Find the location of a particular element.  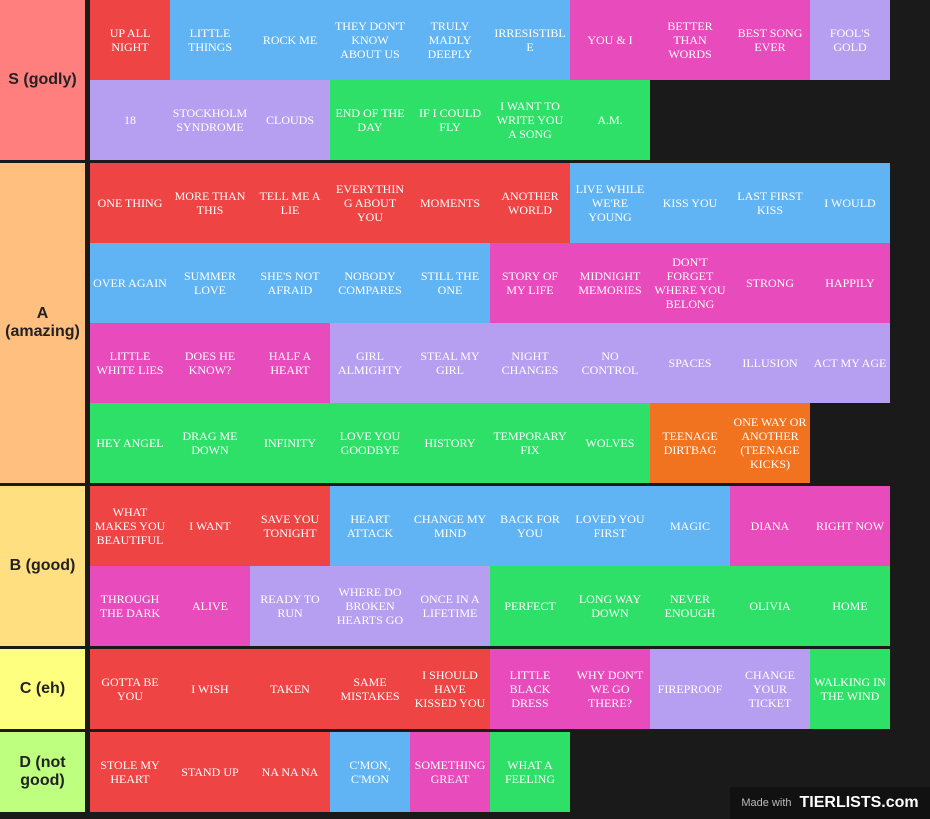

song-tile: WOLVES is located at coordinates (610, 443).